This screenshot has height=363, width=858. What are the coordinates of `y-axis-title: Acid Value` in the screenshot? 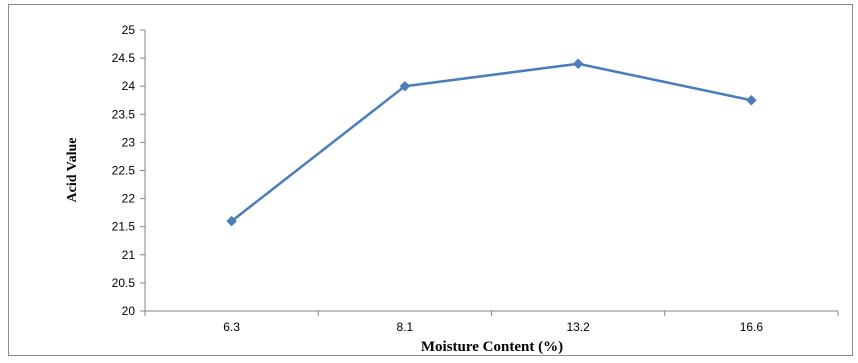 It's located at (72, 170).